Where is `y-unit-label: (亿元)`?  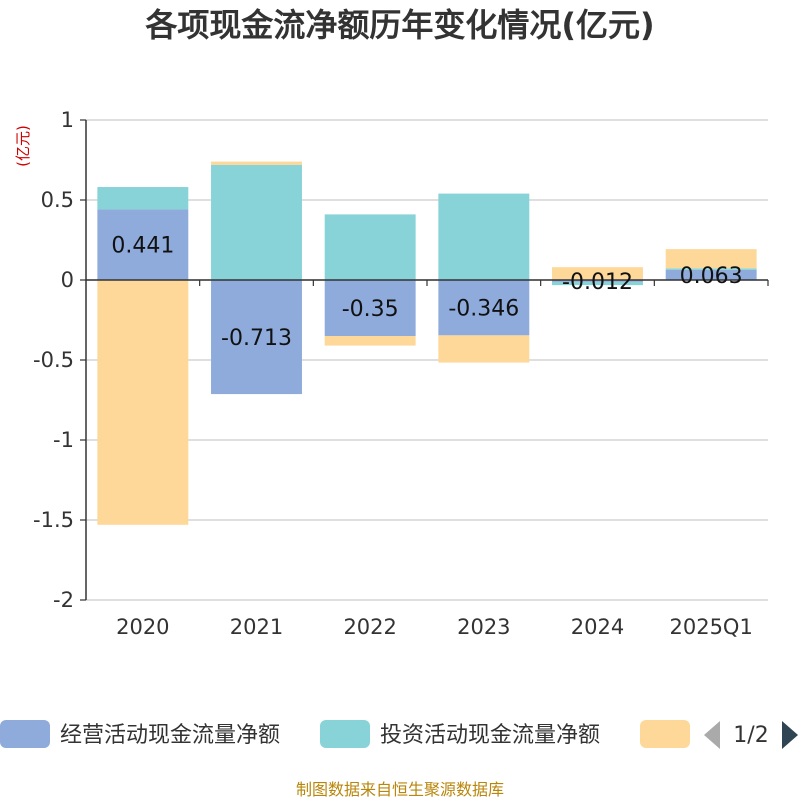 y-unit-label: (亿元) is located at coordinates (23, 146).